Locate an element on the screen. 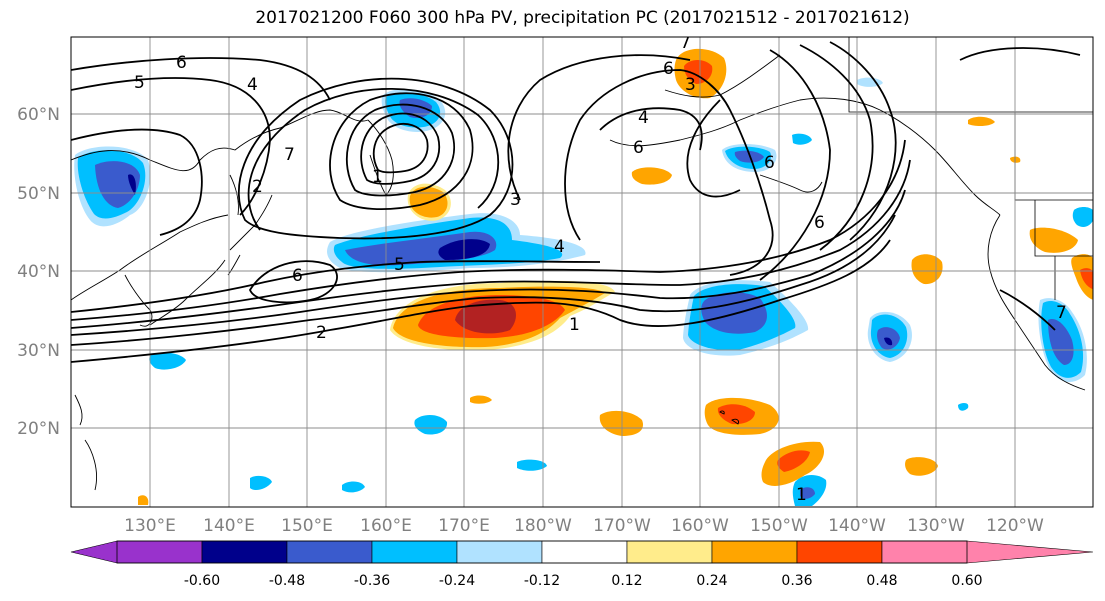  lon-label: 140°E is located at coordinates (229, 526).